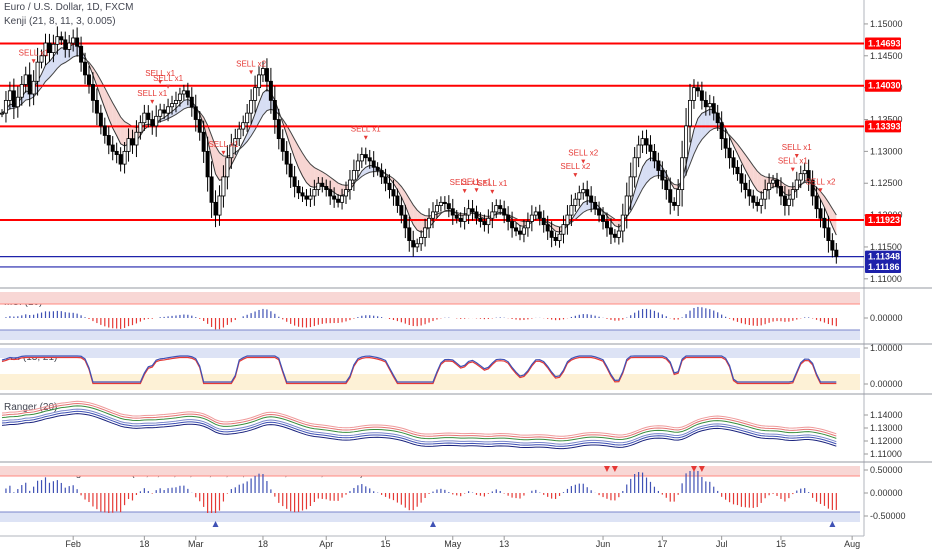 This screenshot has width=932, height=550. I want to click on mega-upper-zone, so click(430, 471).